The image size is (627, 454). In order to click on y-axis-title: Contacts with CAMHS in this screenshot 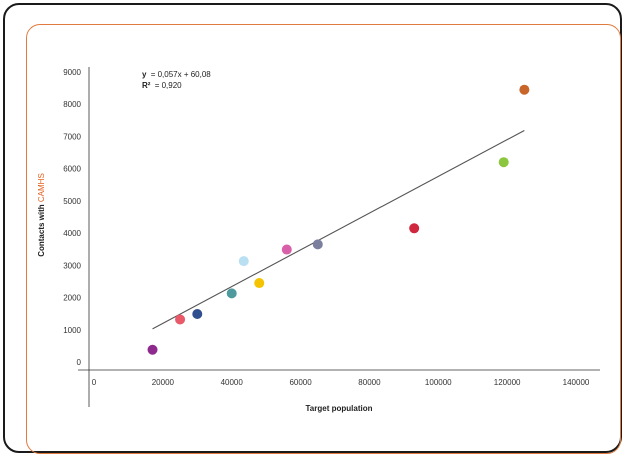, I will do `click(41, 215)`.